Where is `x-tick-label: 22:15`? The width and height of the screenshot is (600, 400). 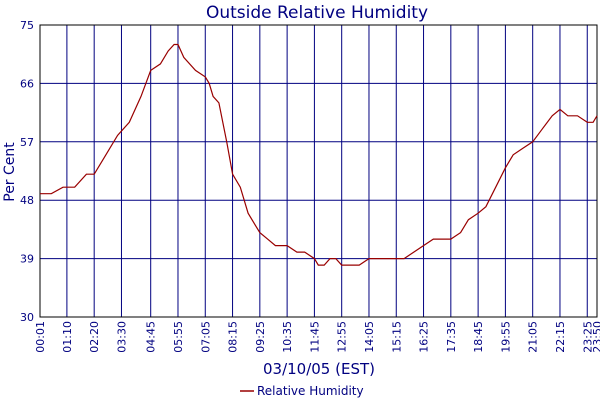
x-tick-label: 22:15 is located at coordinates (560, 337).